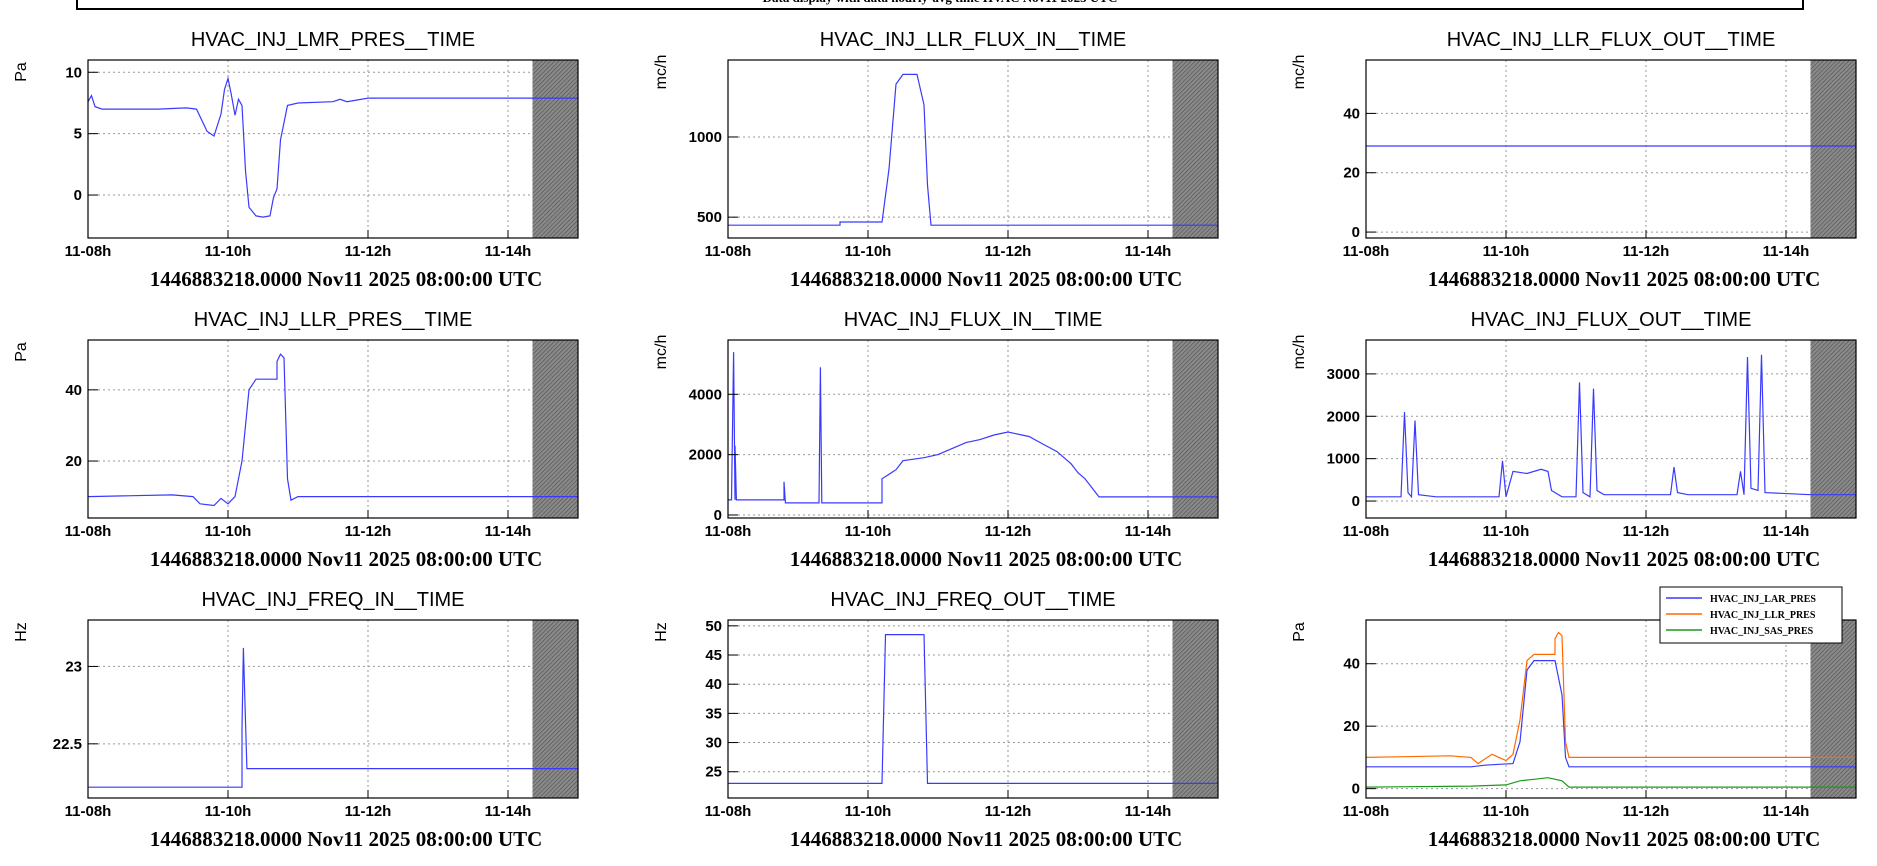 The height and width of the screenshot is (866, 1877). What do you see at coordinates (972, 600) in the screenshot?
I see `chart-title: HVAC_INJ_FREQ_OUT__TIME` at bounding box center [972, 600].